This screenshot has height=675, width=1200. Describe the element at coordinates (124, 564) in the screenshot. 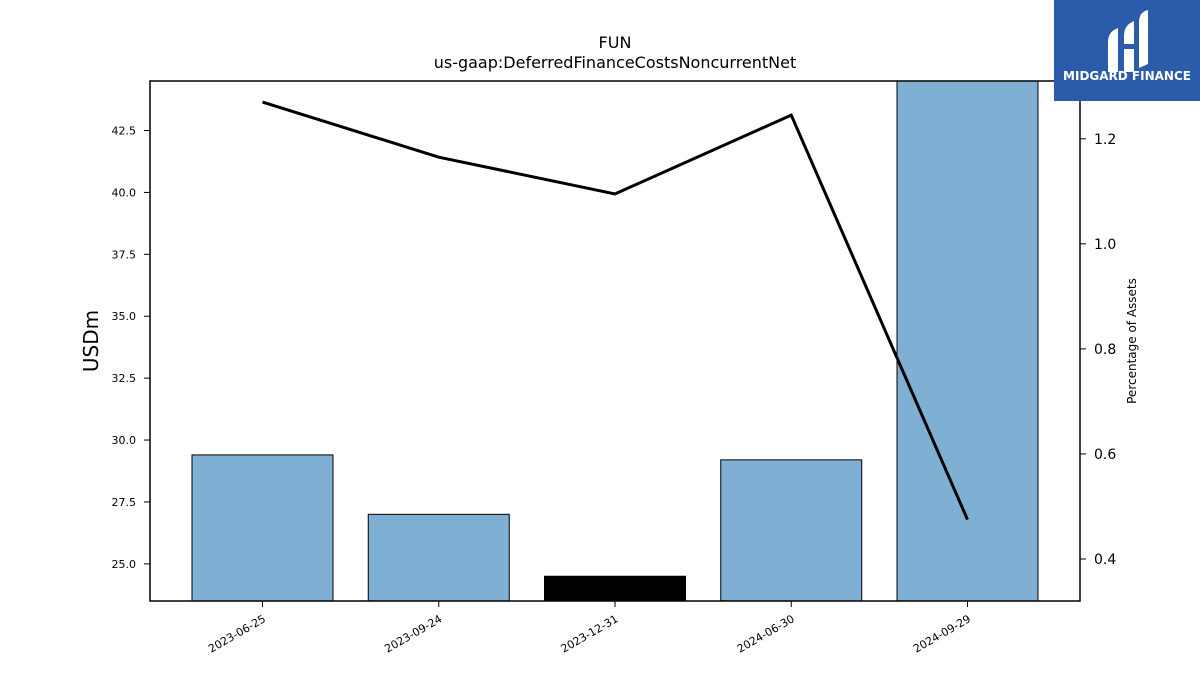

I see `y-tick-label: 25.0` at that location.